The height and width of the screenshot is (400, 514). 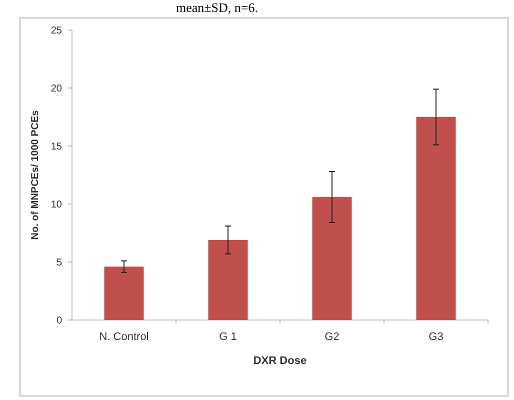 What do you see at coordinates (56, 31) in the screenshot?
I see `y-tick-label: 25` at bounding box center [56, 31].